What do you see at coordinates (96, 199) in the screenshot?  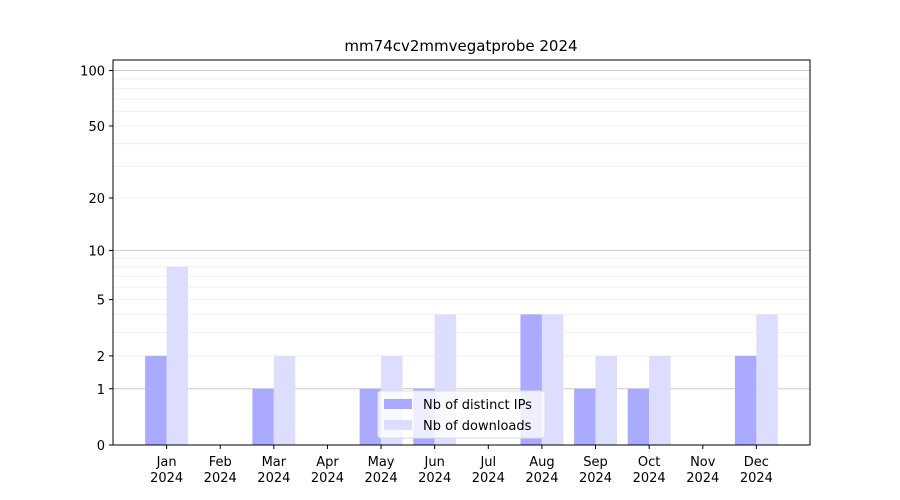 I see `y-tick-label: 20` at bounding box center [96, 199].